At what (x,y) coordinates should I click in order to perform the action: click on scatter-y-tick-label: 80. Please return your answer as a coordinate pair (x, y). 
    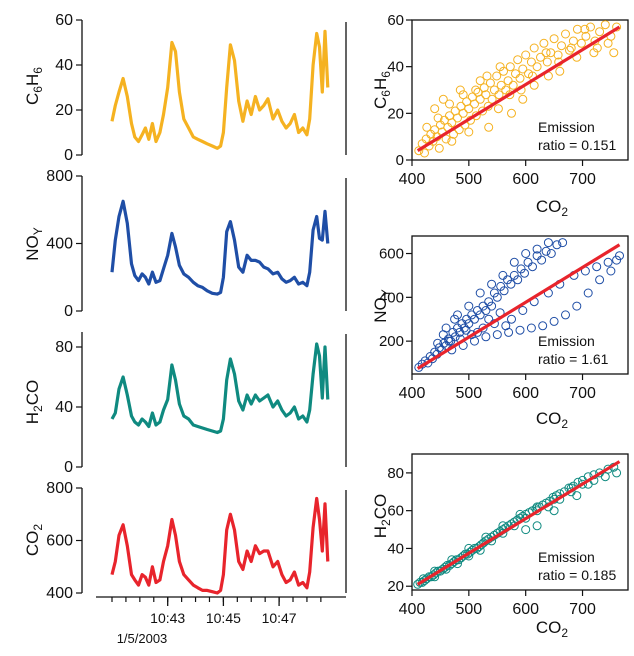
    Looking at the image, I should click on (395, 473).